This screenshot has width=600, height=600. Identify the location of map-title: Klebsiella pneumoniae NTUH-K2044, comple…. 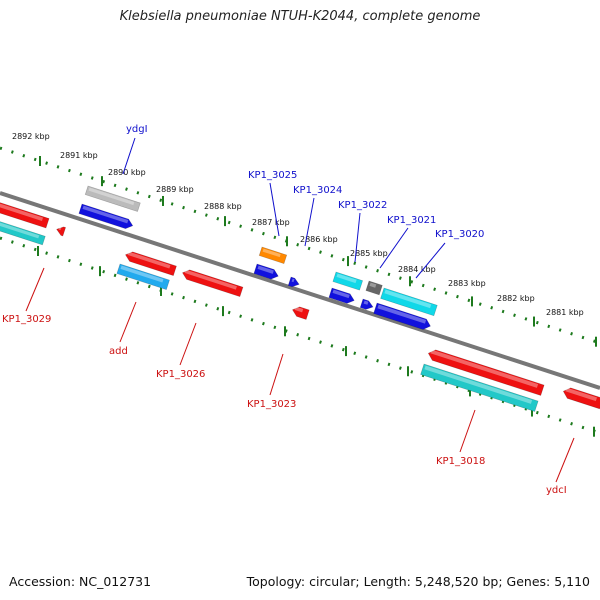
(300, 16).